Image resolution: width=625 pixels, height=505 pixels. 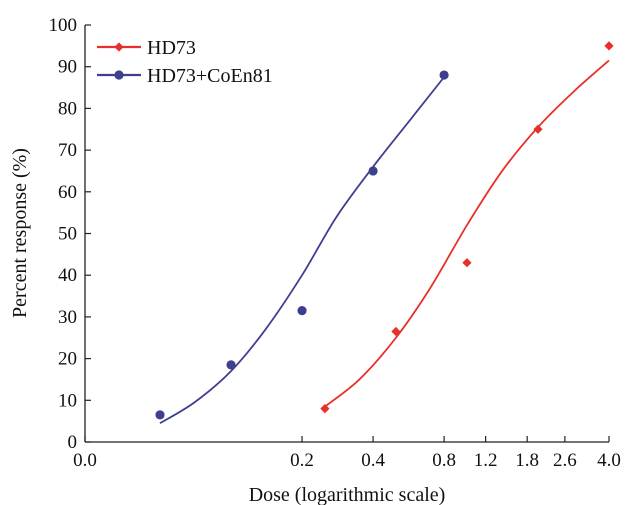 I want to click on x-tick-label: 1.2, so click(x=486, y=460).